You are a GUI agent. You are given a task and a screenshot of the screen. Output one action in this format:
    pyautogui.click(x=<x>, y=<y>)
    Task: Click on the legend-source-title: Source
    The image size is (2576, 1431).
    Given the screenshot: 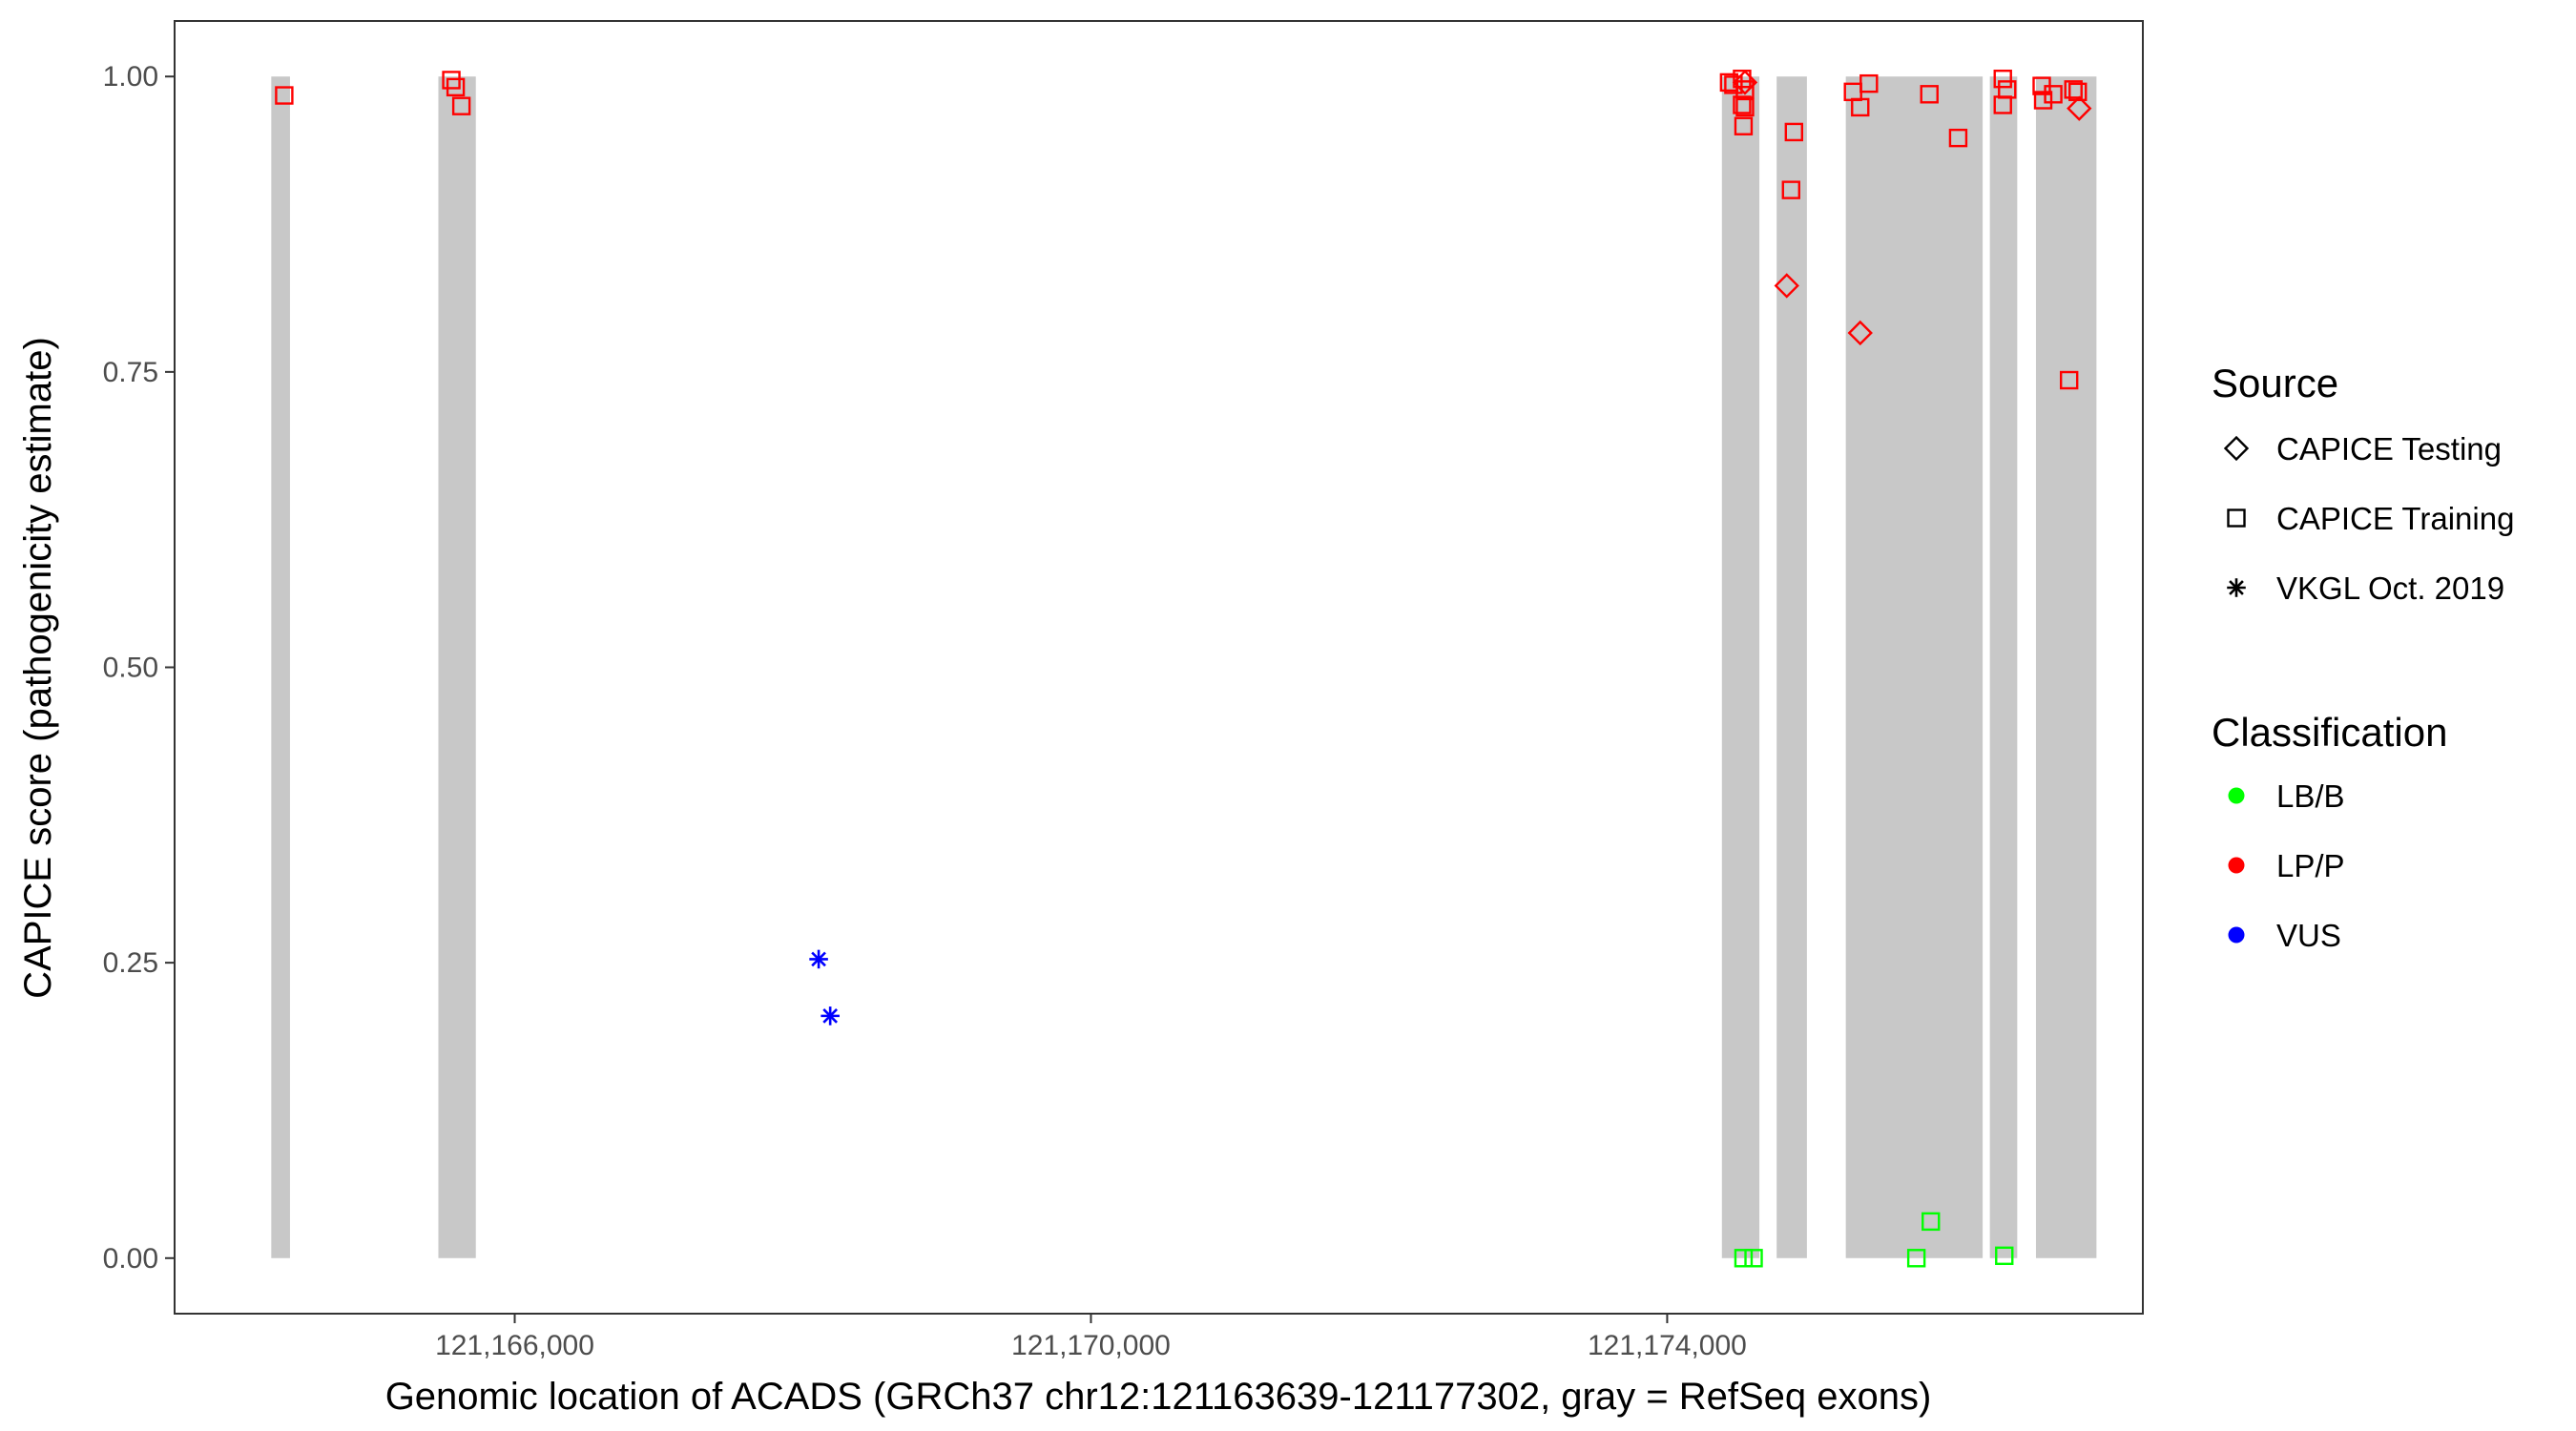 What is the action you would take?
    pyautogui.click(x=2275, y=383)
    